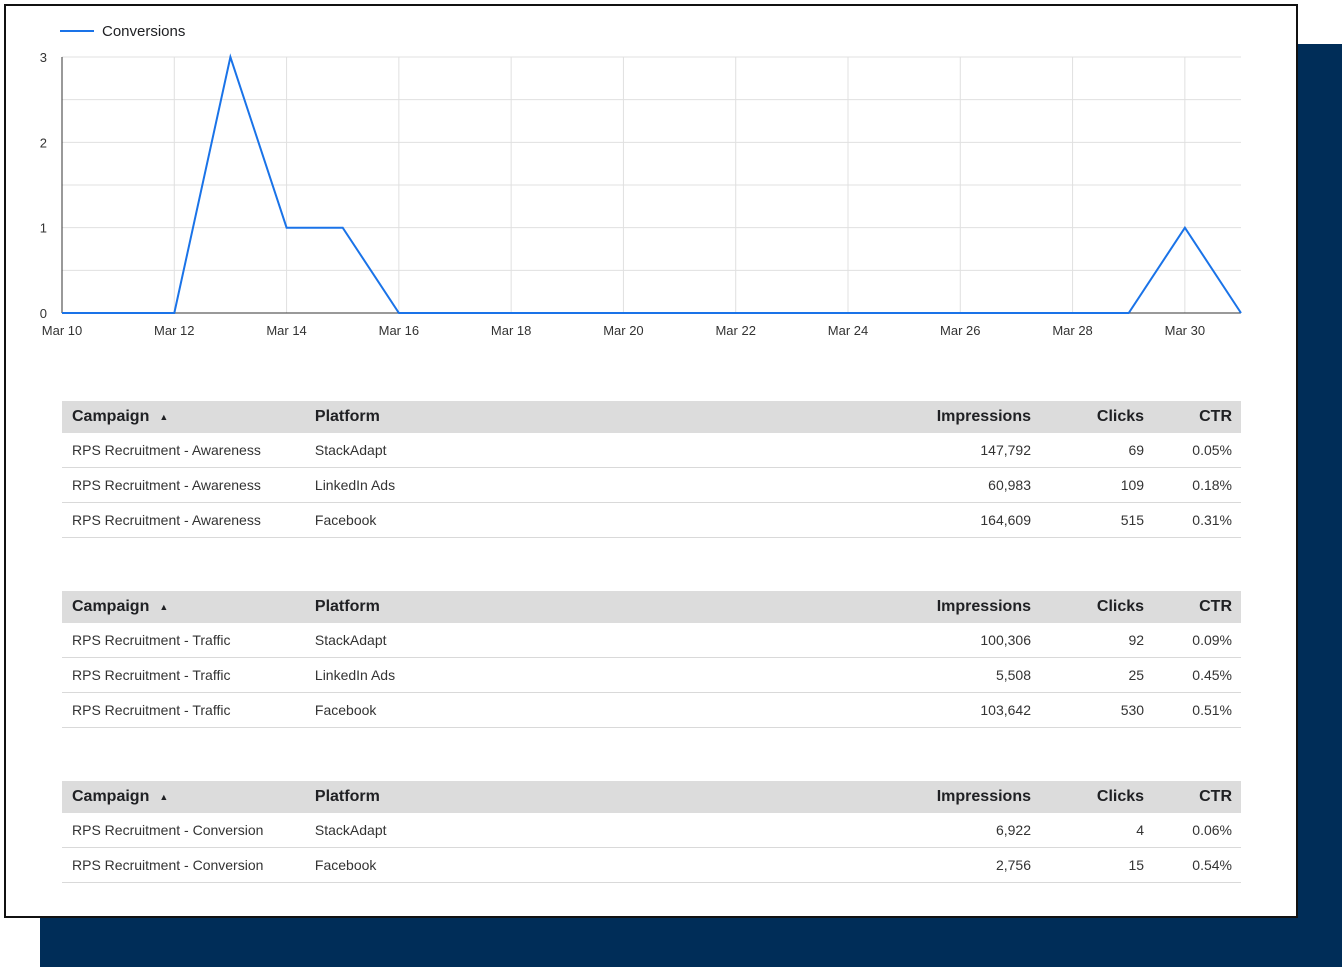  I want to click on x-tick-label: Mar 30, so click(1185, 330).